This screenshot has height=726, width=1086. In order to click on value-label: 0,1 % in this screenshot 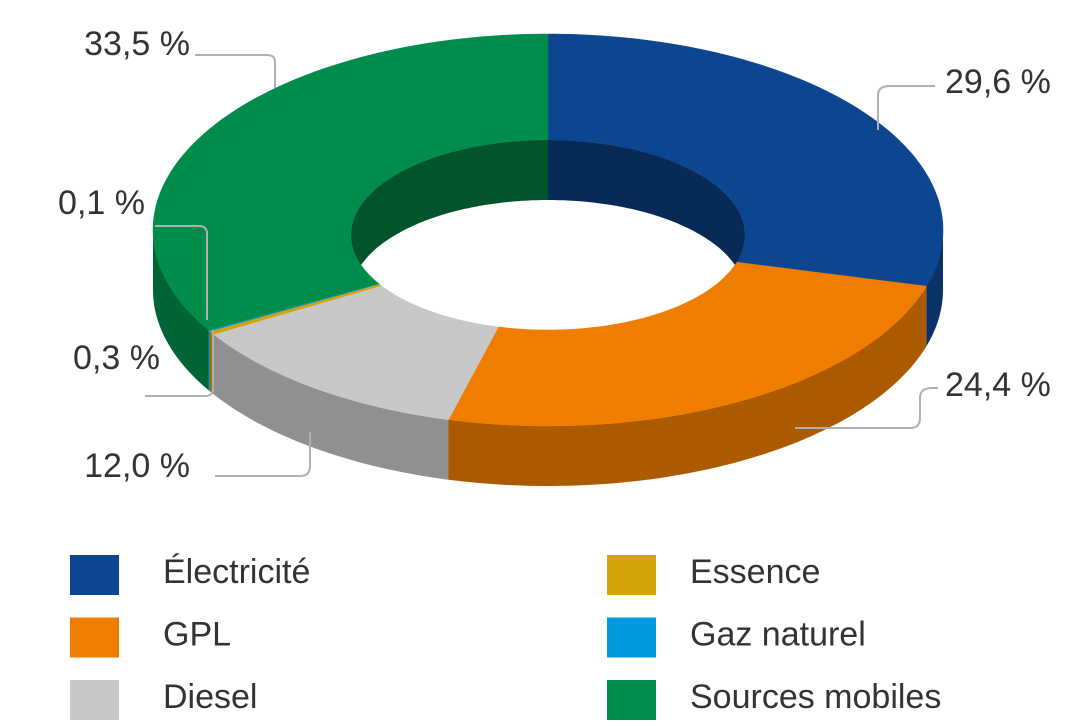, I will do `click(101, 203)`.